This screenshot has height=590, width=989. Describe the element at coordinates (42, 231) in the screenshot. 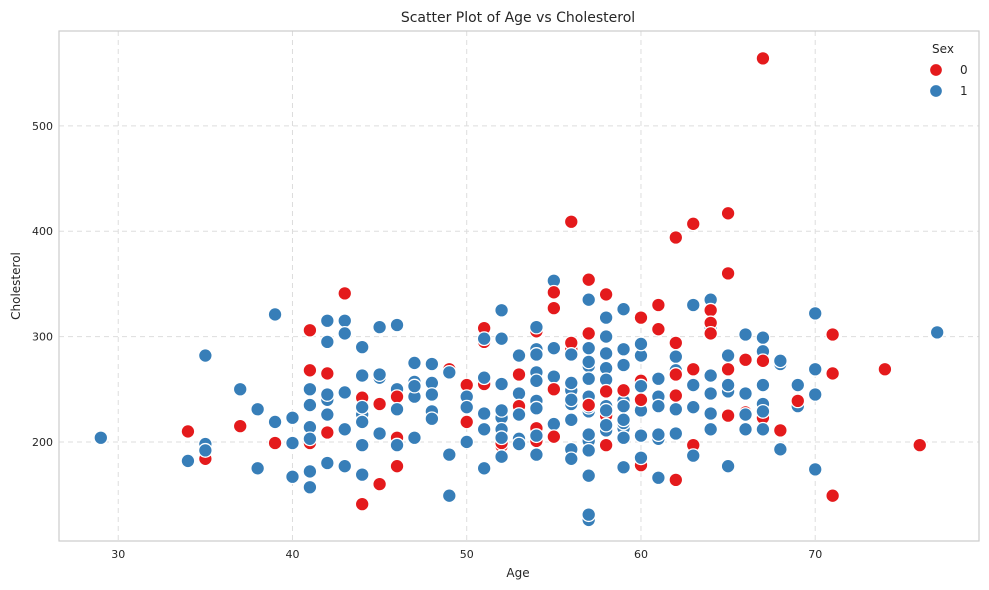

I see `y-tick-label: 400` at that location.